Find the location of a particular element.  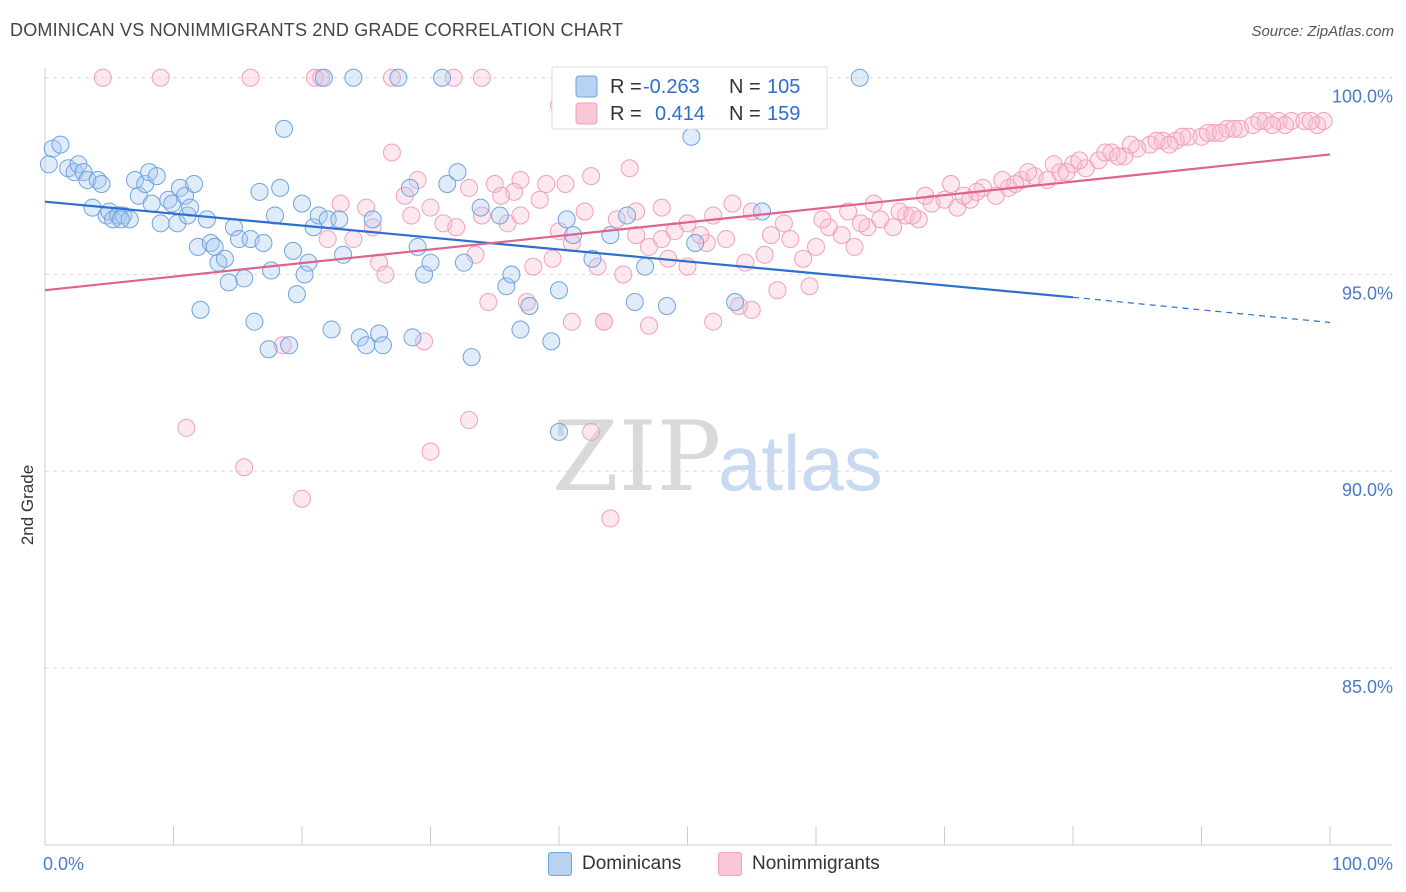

legend-label-dominicans: Dominicans is located at coordinates (632, 863).